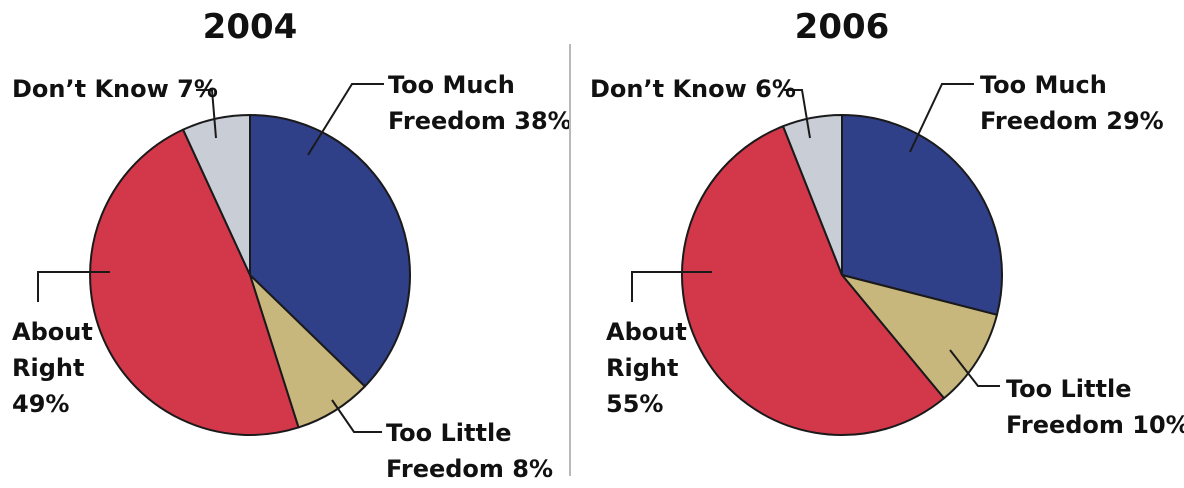 The width and height of the screenshot is (1184, 488). What do you see at coordinates (671, 286) in the screenshot?
I see `leader-line-about-right-2006` at bounding box center [671, 286].